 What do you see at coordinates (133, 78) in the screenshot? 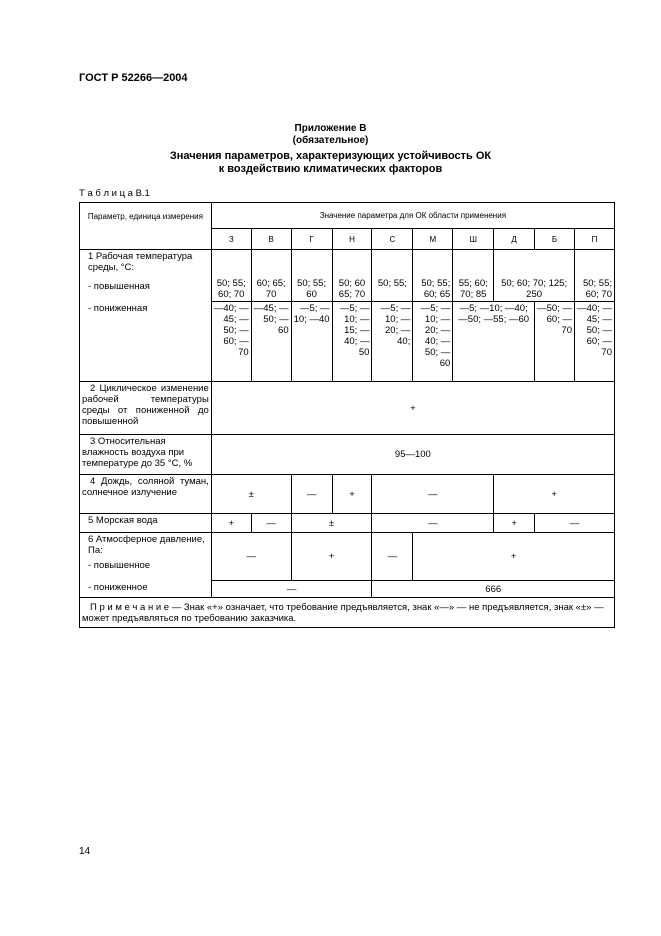
I see `document-header: ГОСТ Р 52266—2004` at bounding box center [133, 78].